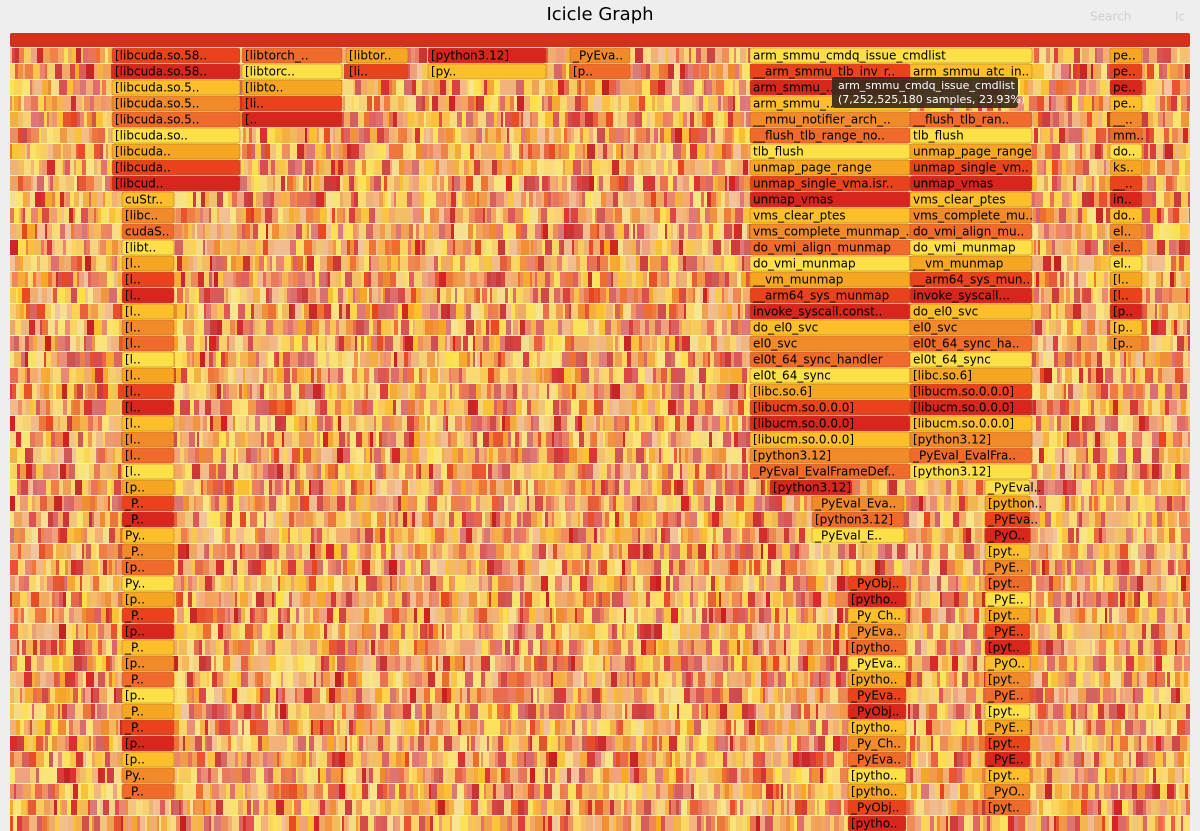 Image resolution: width=1200 pixels, height=831 pixels. Describe the element at coordinates (600, 40) in the screenshot. I see `root-frame` at that location.